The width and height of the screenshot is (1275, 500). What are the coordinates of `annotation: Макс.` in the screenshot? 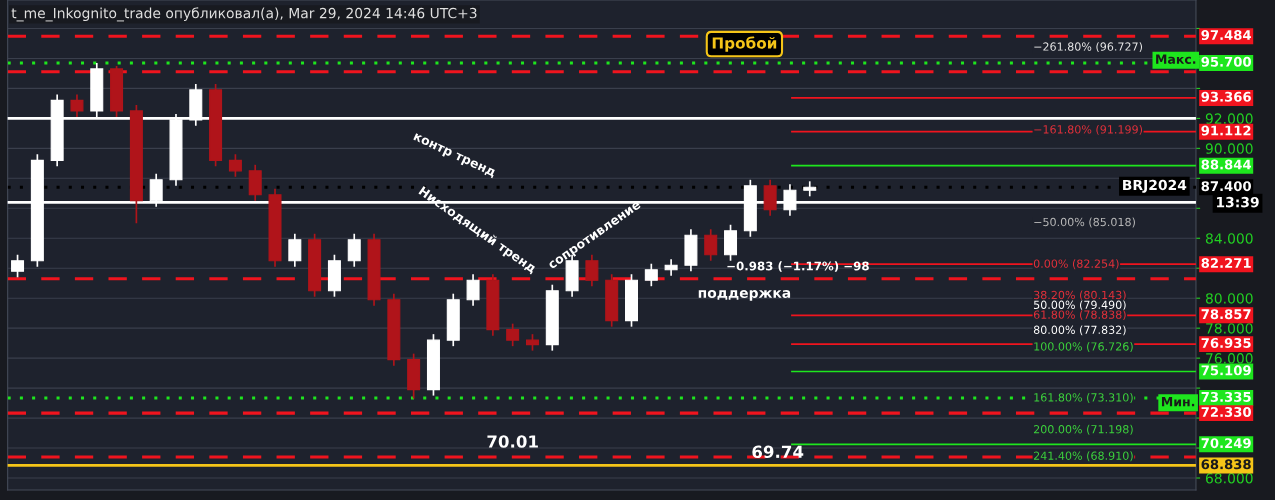 It's located at (1176, 59).